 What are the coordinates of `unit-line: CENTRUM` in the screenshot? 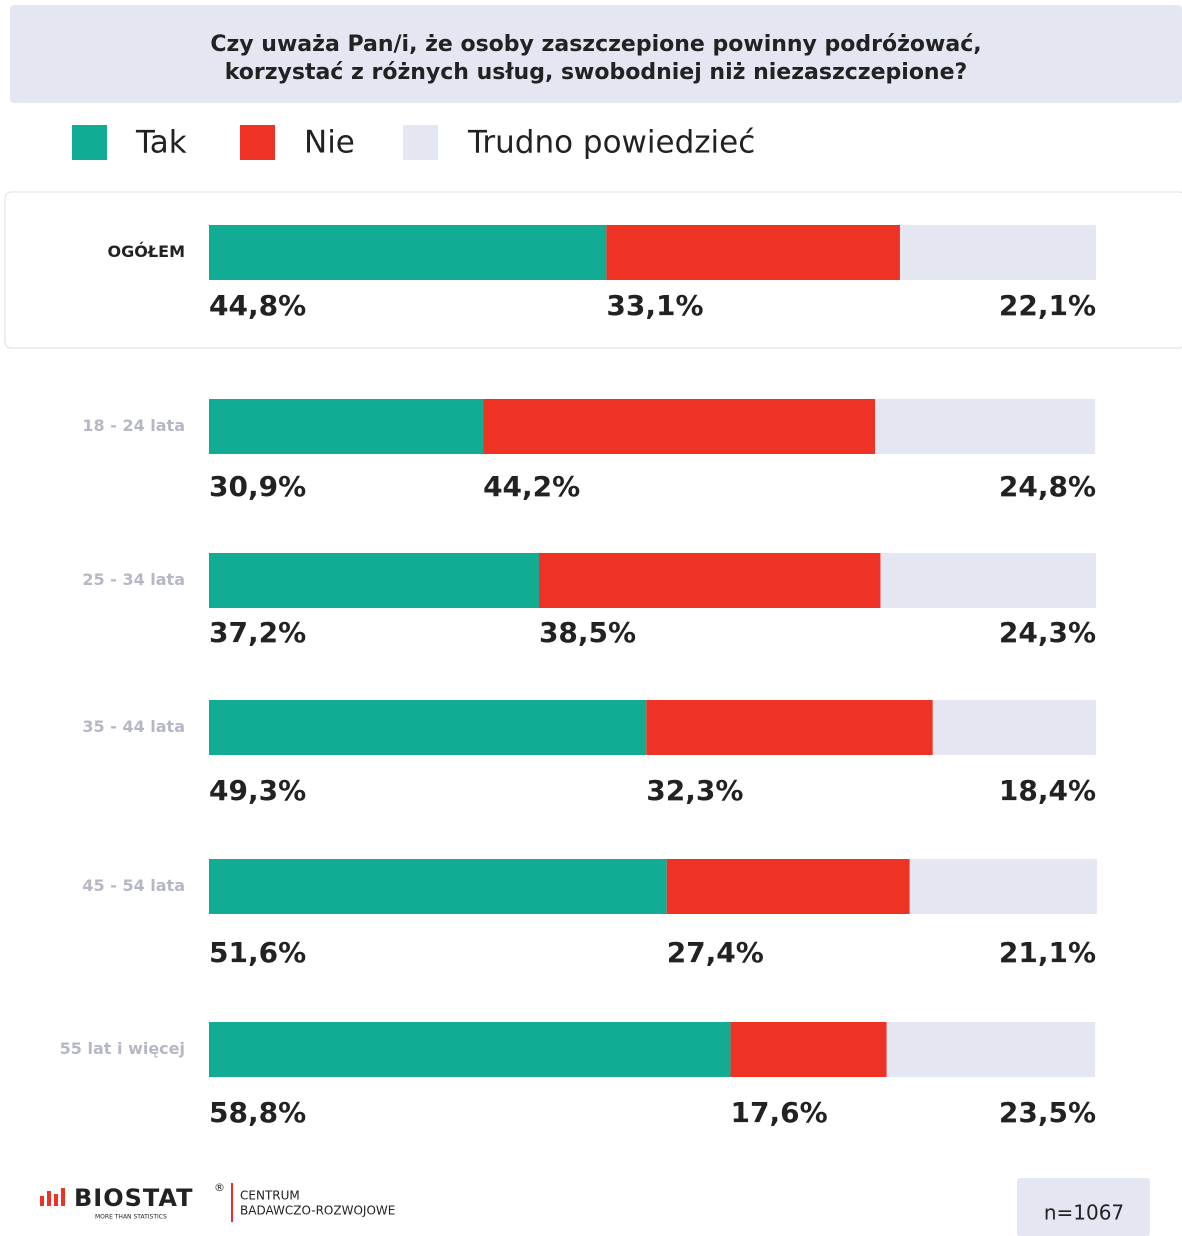 It's located at (270, 1196).